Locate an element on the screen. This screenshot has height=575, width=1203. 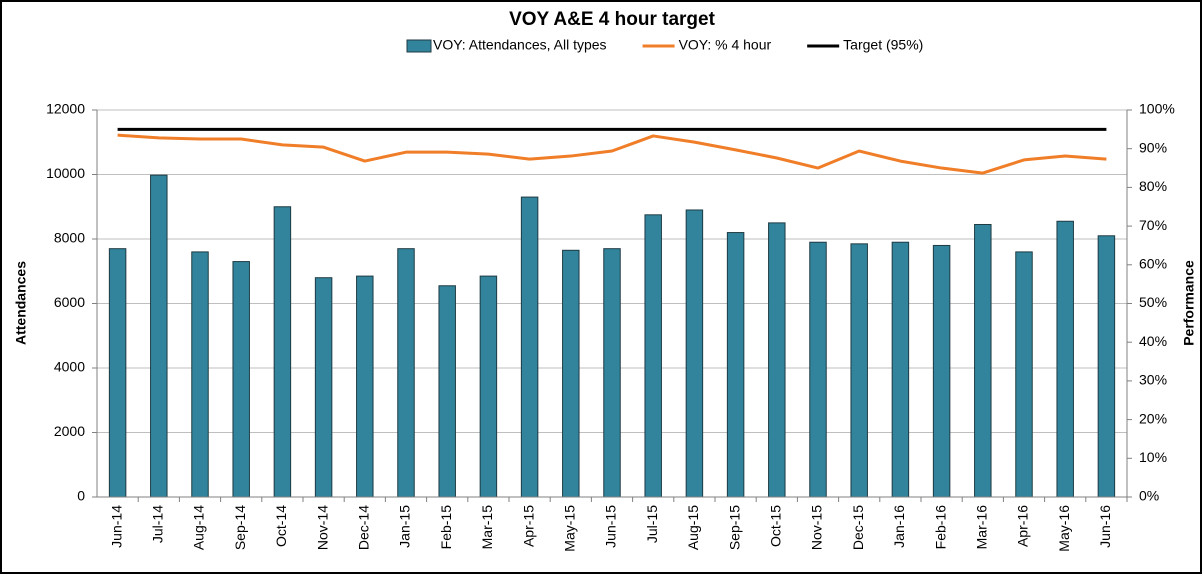
y2-tick-label: 60% is located at coordinates (1153, 264).